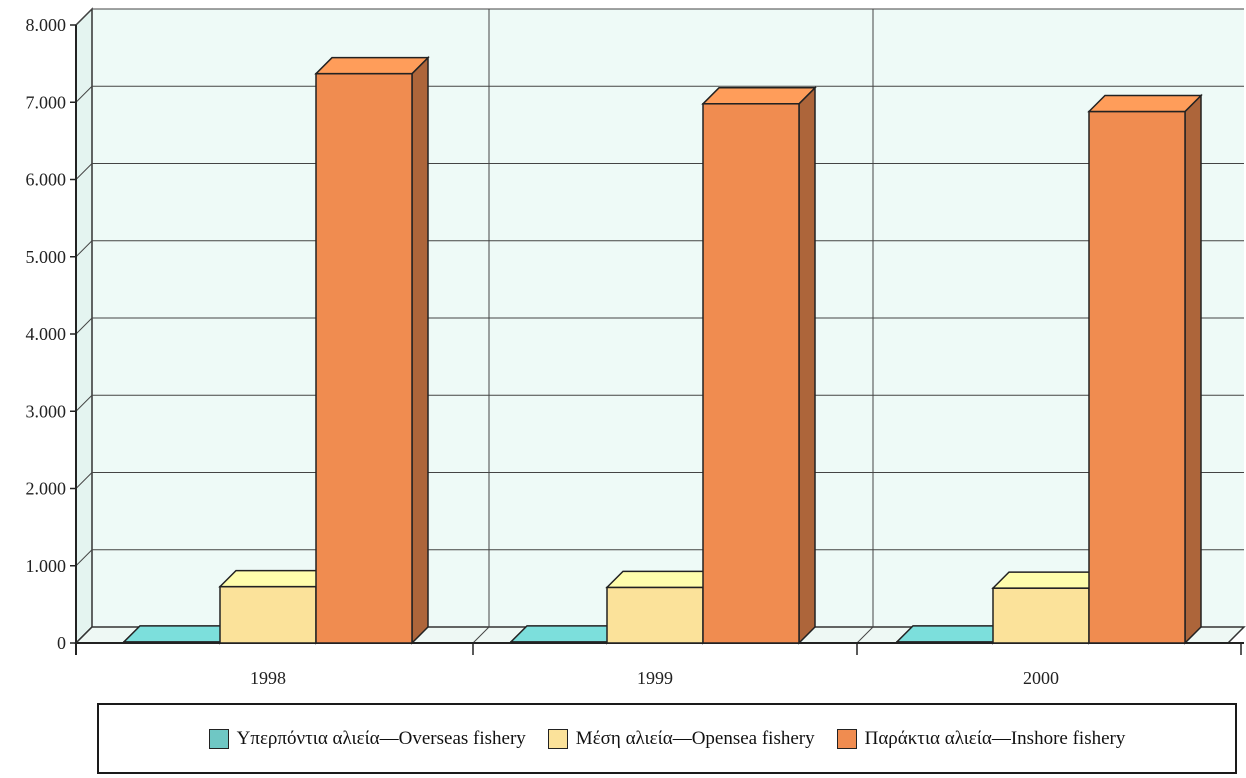 This screenshot has height=778, width=1246. Describe the element at coordinates (953, 634) in the screenshot. I see `bar-2000-s0-top` at that location.